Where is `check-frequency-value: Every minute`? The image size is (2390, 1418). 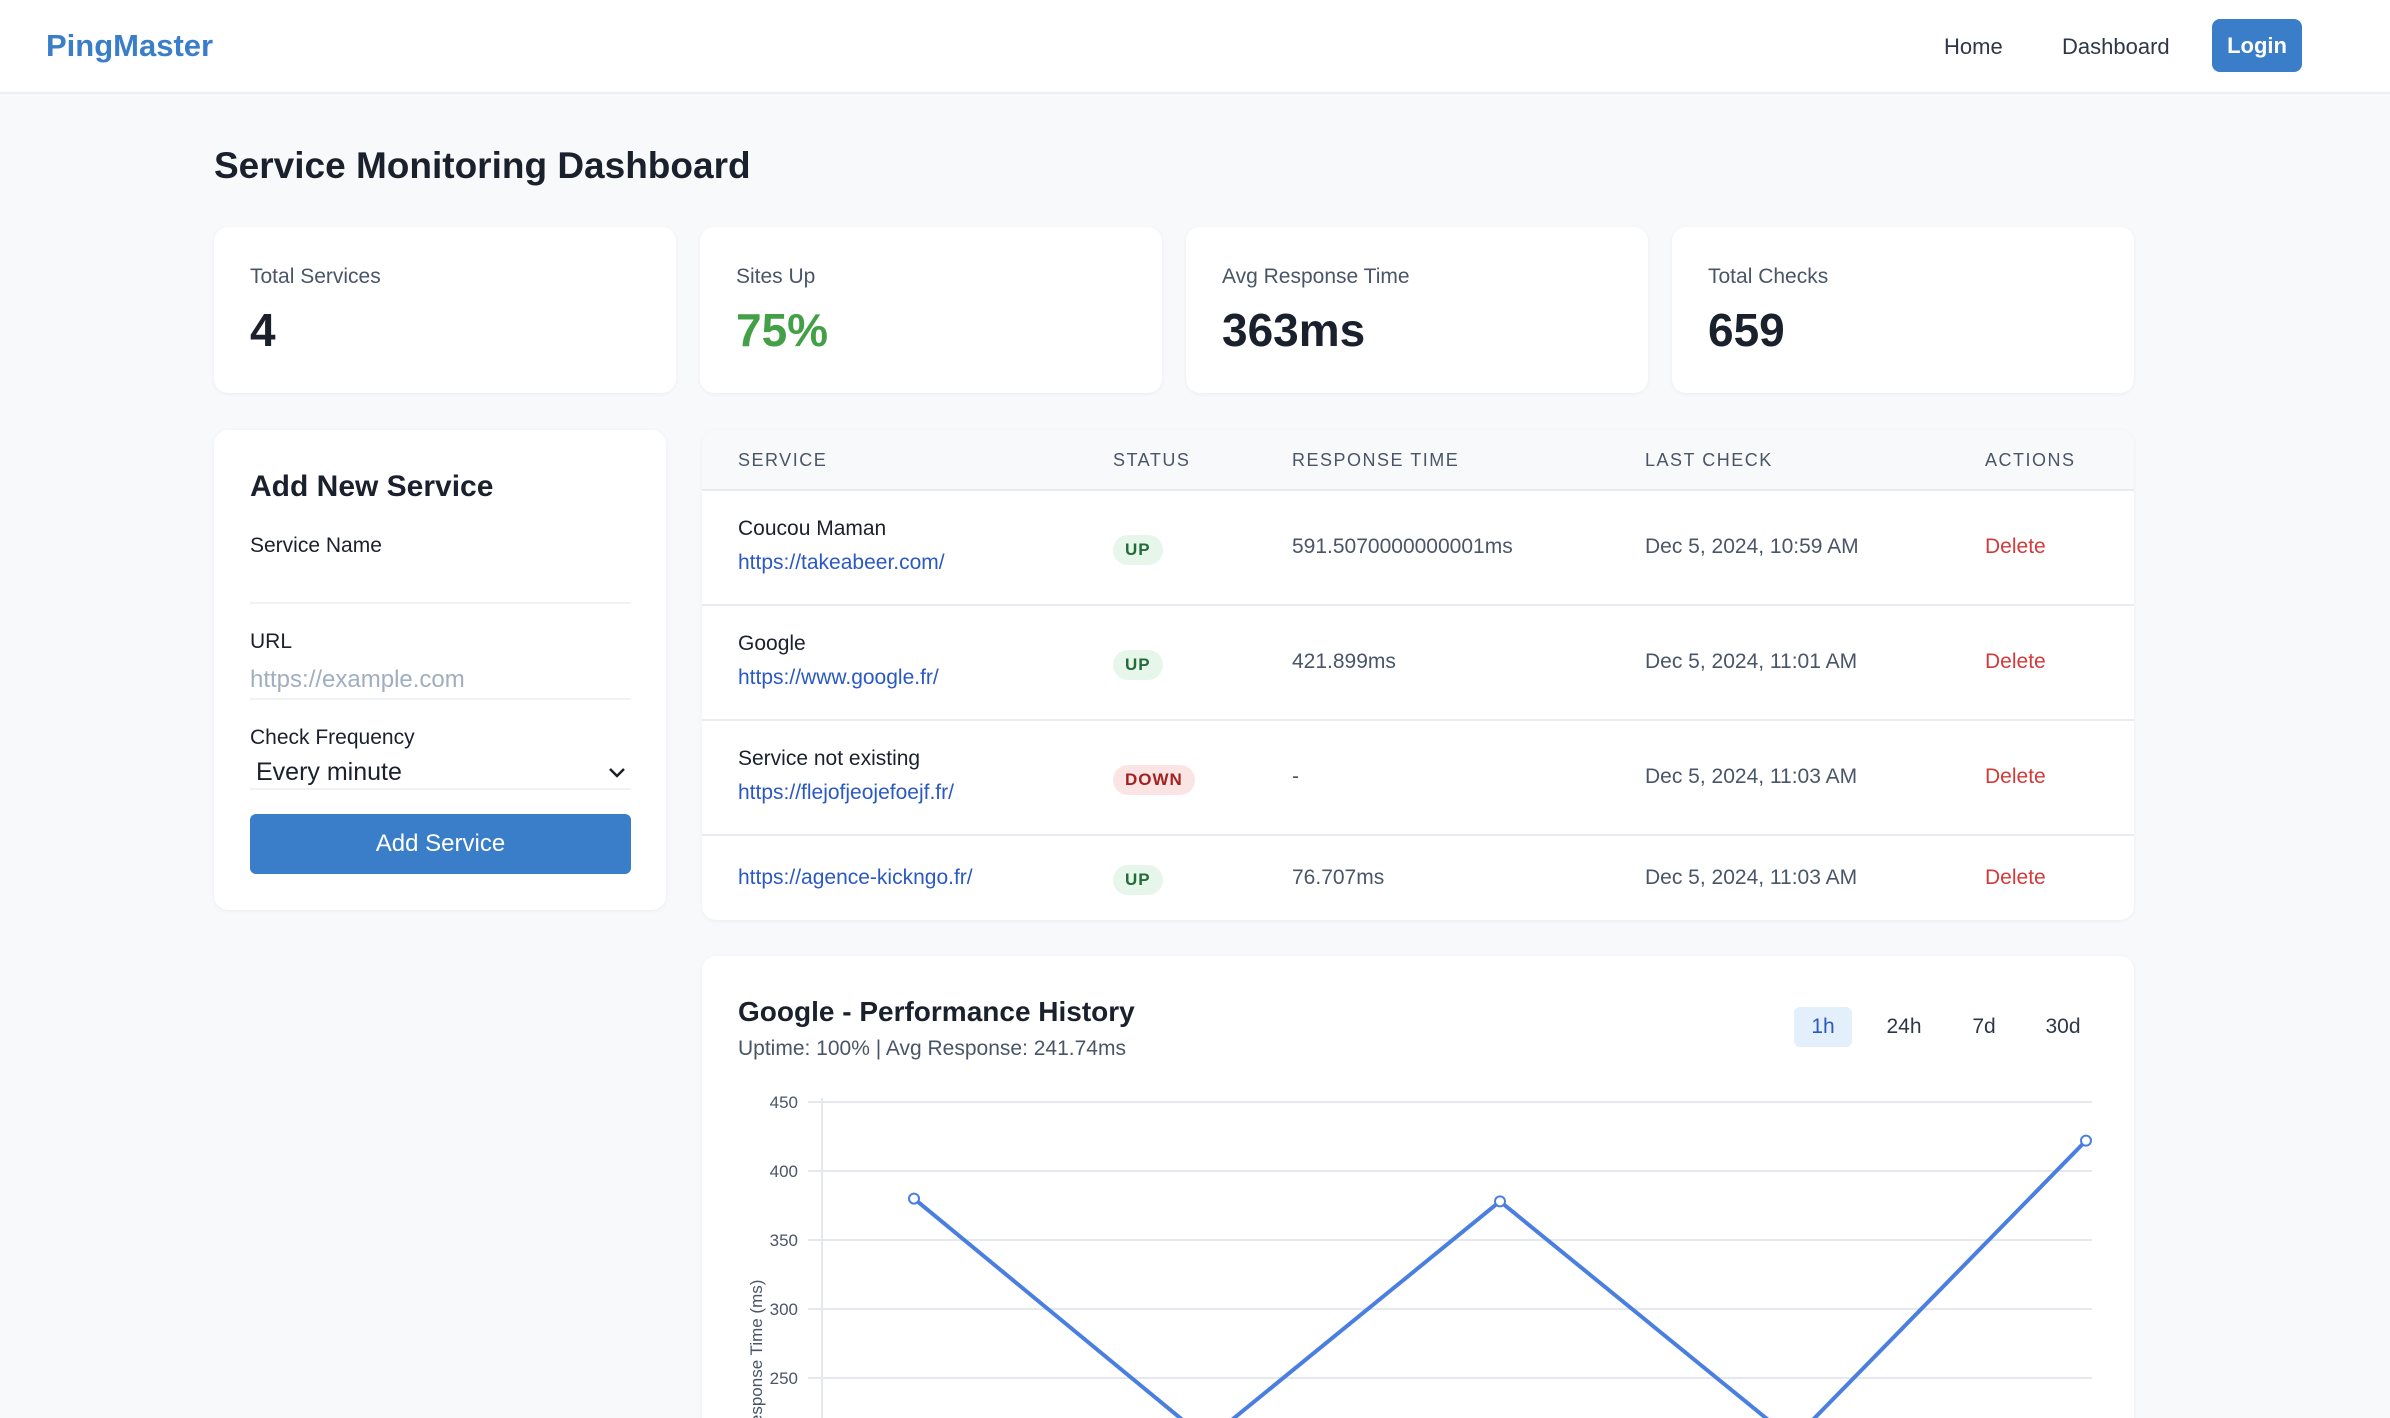 check-frequency-value: Every minute is located at coordinates (329, 772).